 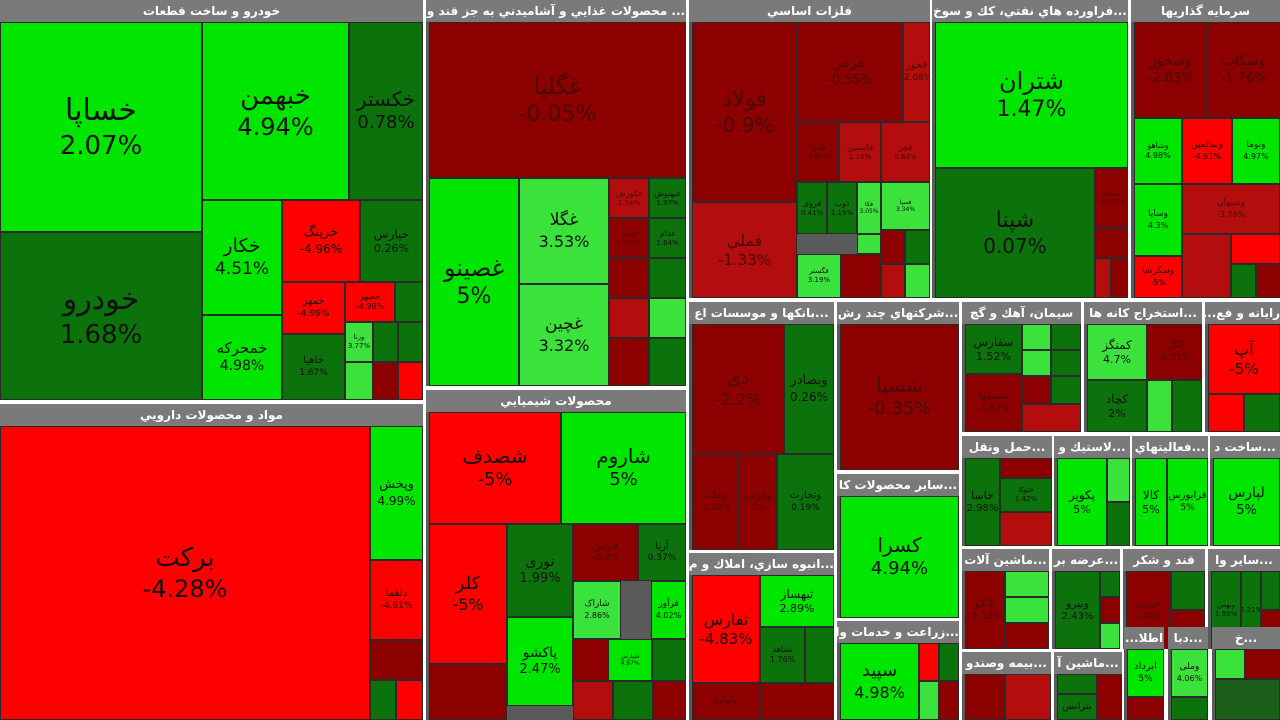 I want to click on stock-tile: غگلپا -0.05%, so click(x=557, y=100).